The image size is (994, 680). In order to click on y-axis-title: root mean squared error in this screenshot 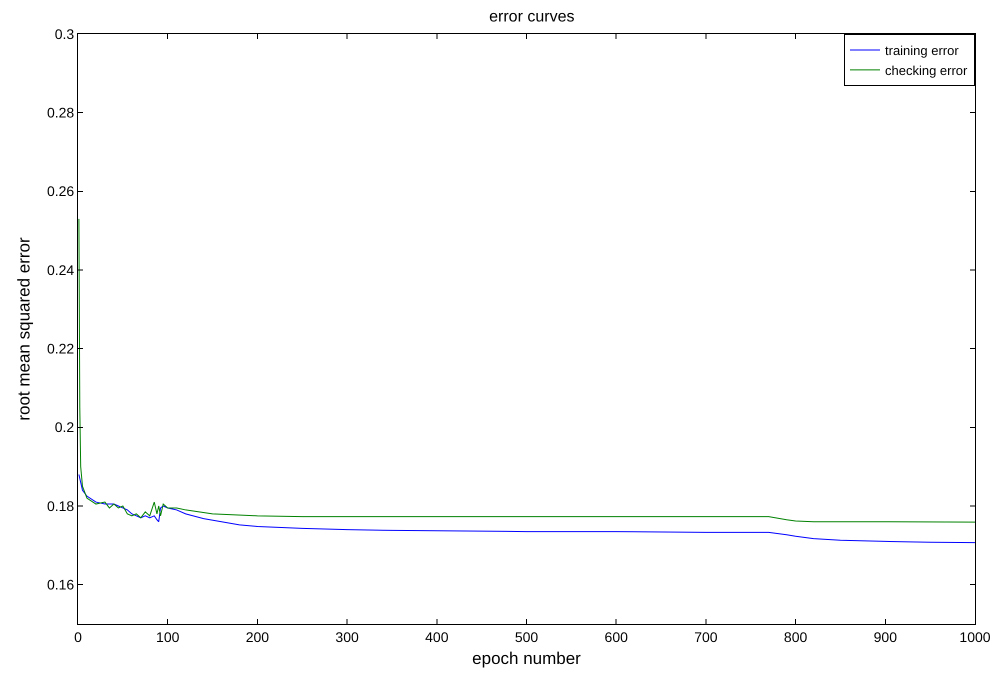, I will do `click(24, 329)`.